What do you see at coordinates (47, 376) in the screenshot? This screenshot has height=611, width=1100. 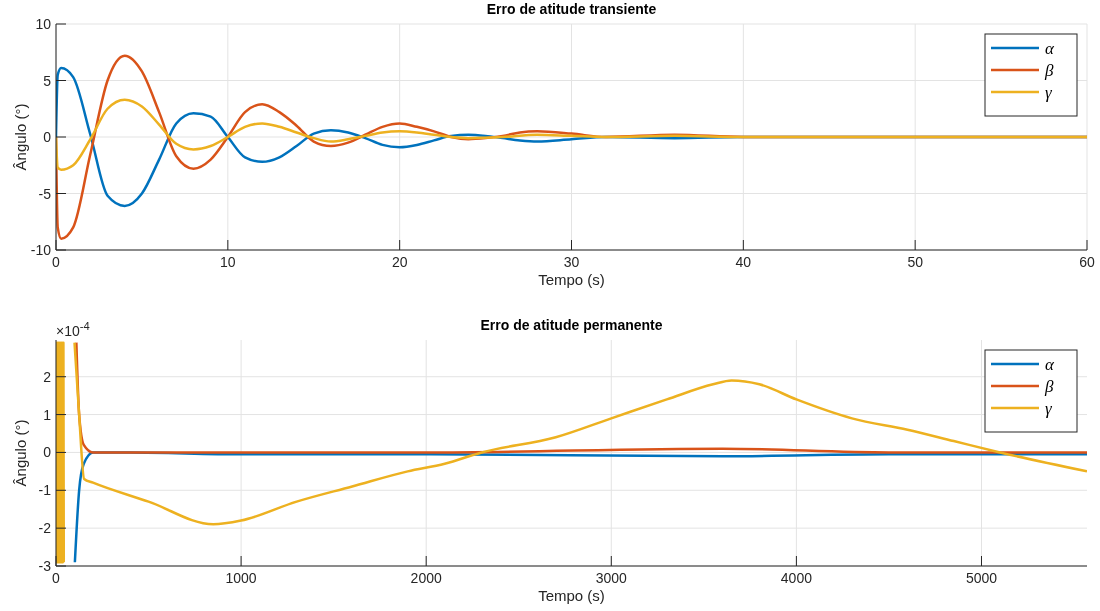 I see `y-tick-label: 2` at bounding box center [47, 376].